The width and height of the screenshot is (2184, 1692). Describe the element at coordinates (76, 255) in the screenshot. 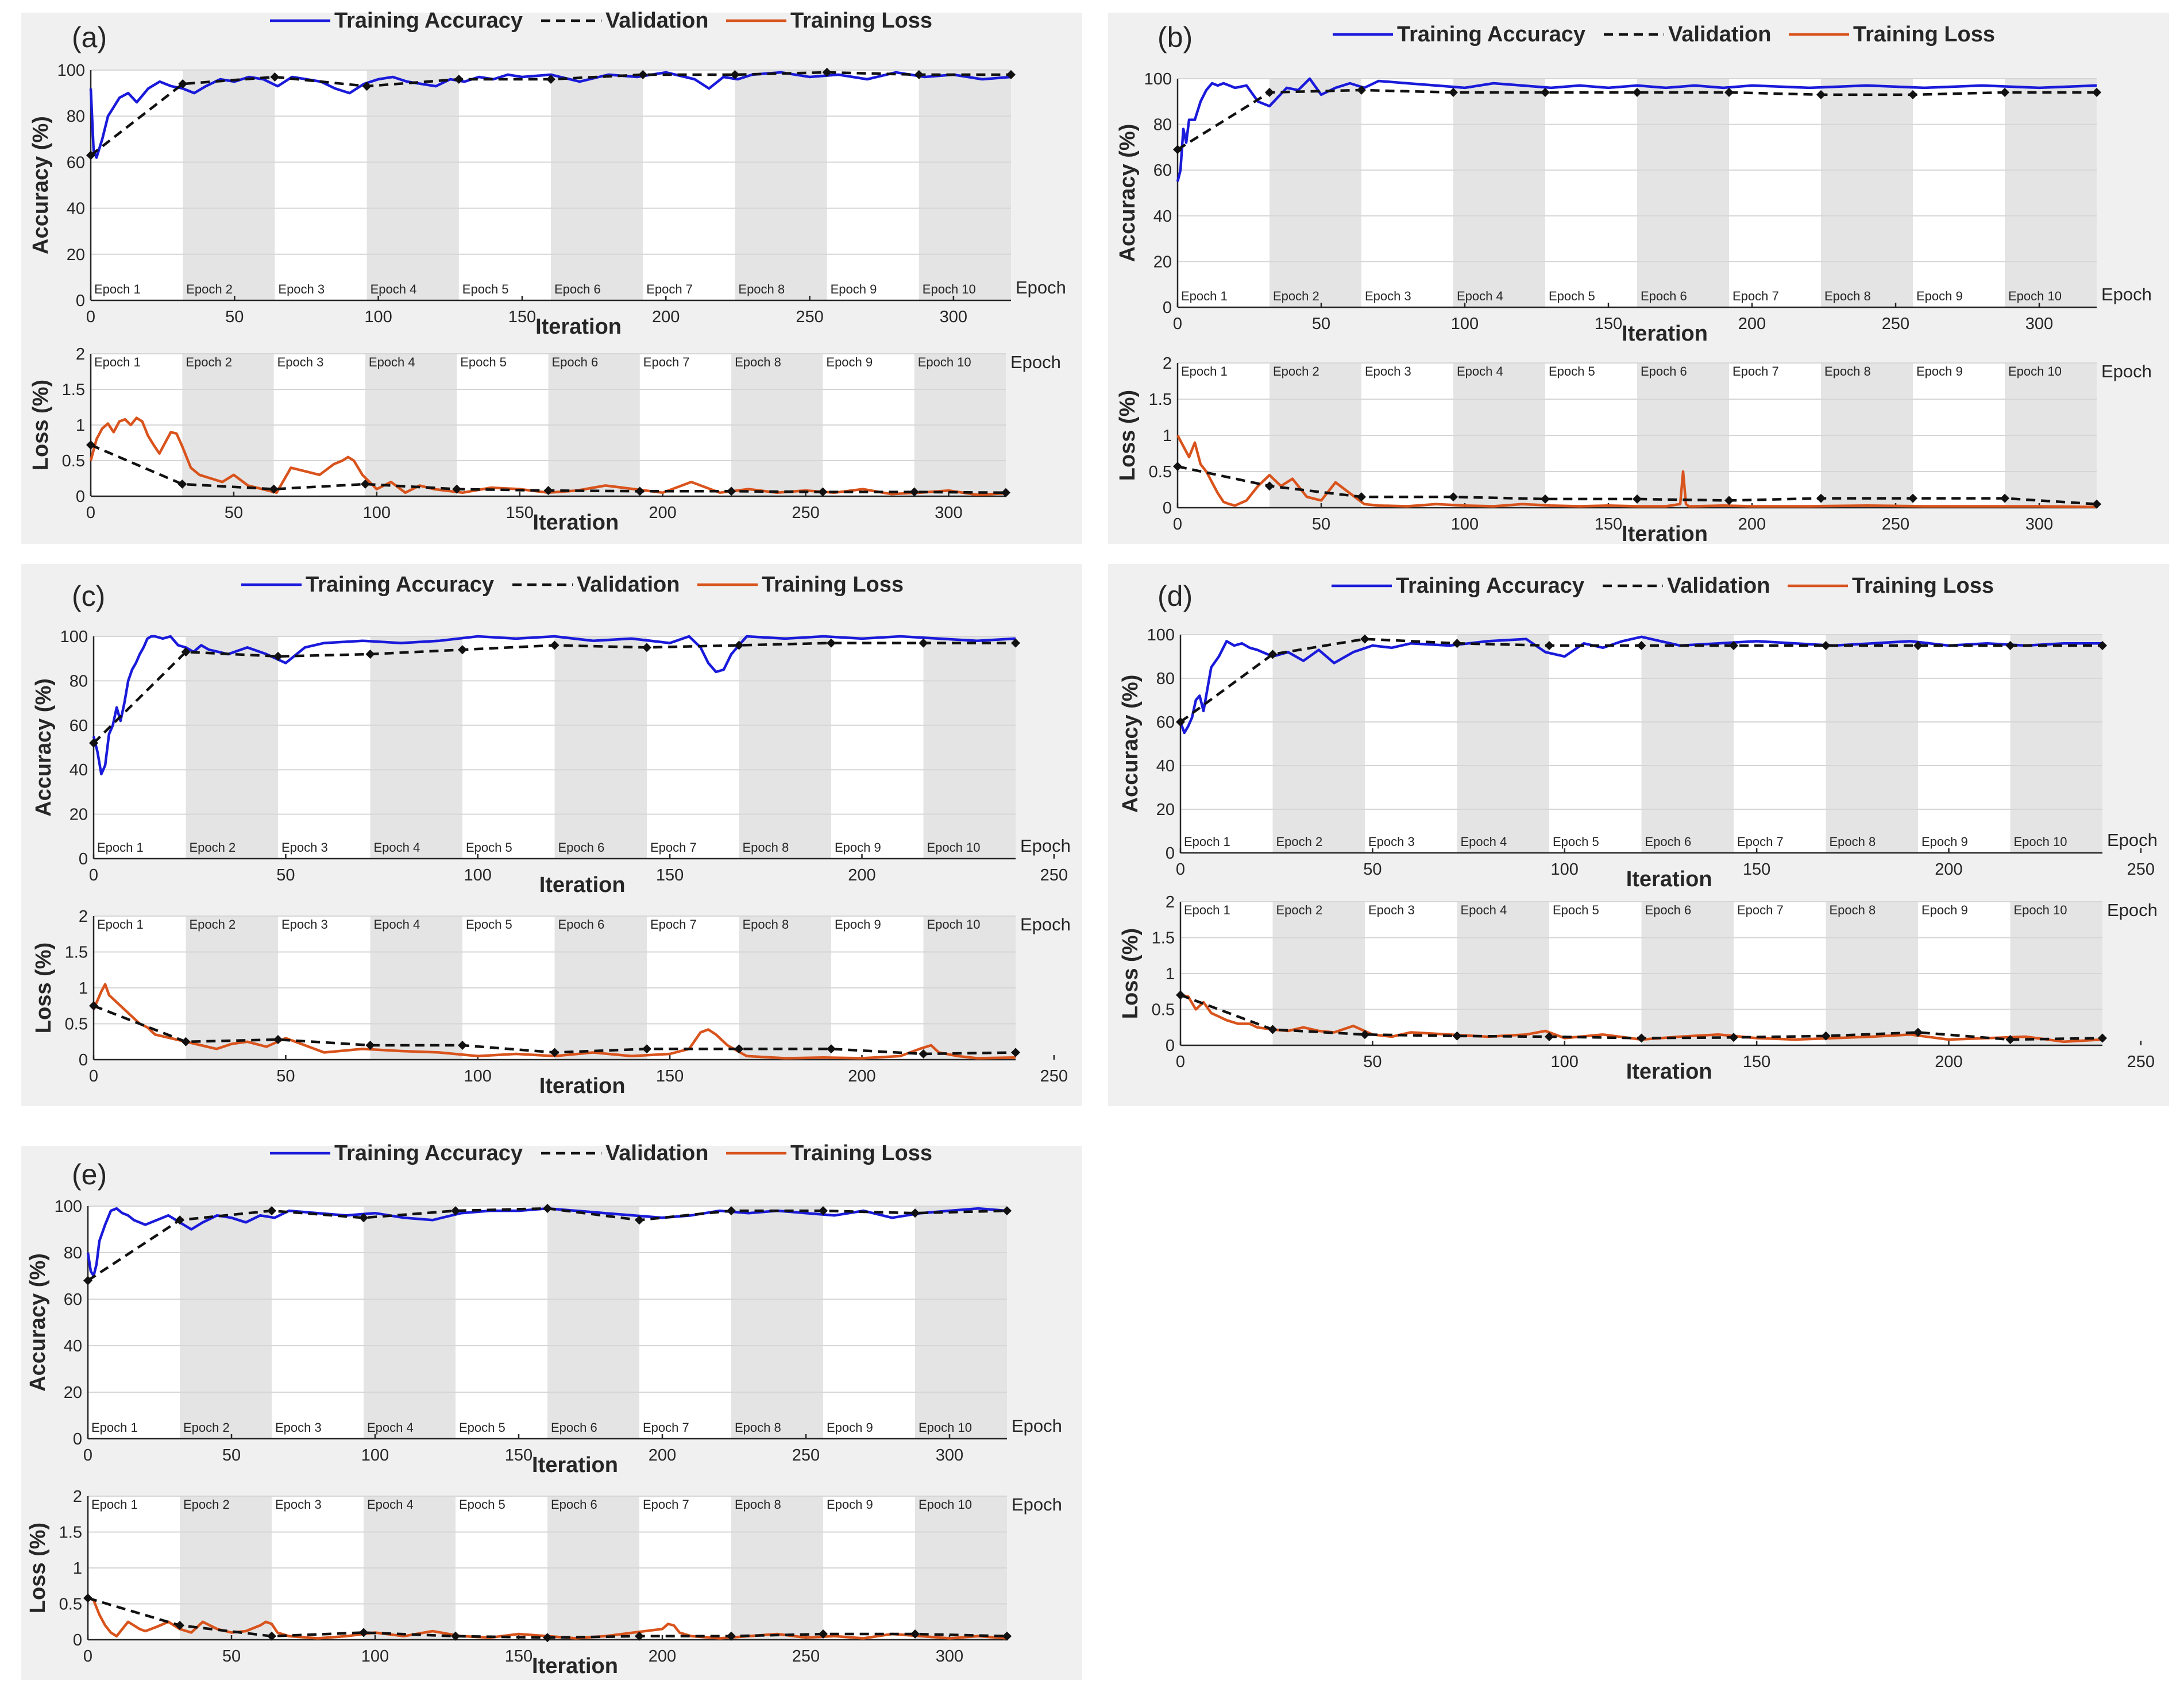

I see `y-tick-label: 20` at that location.